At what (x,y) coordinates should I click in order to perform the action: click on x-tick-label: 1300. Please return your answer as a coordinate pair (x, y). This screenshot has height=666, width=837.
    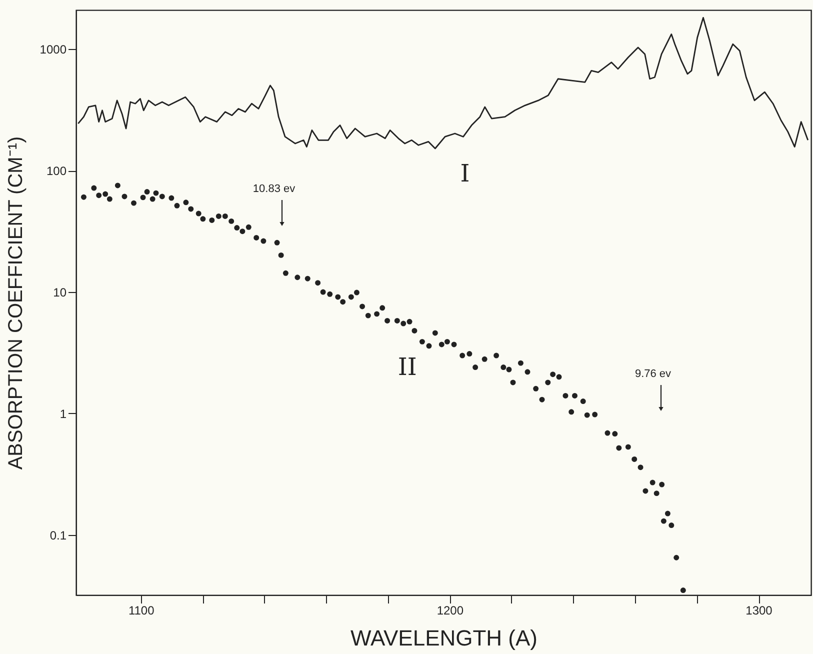
    Looking at the image, I should click on (759, 611).